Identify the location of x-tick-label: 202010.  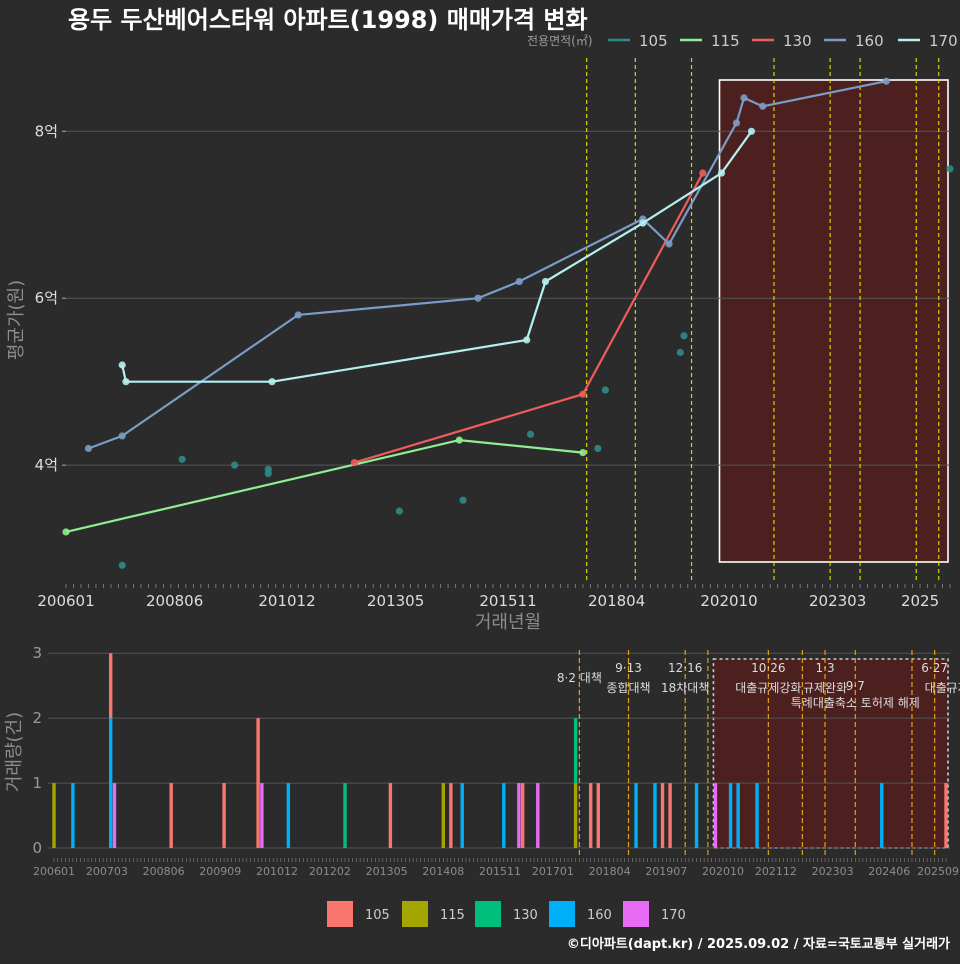
(728, 601).